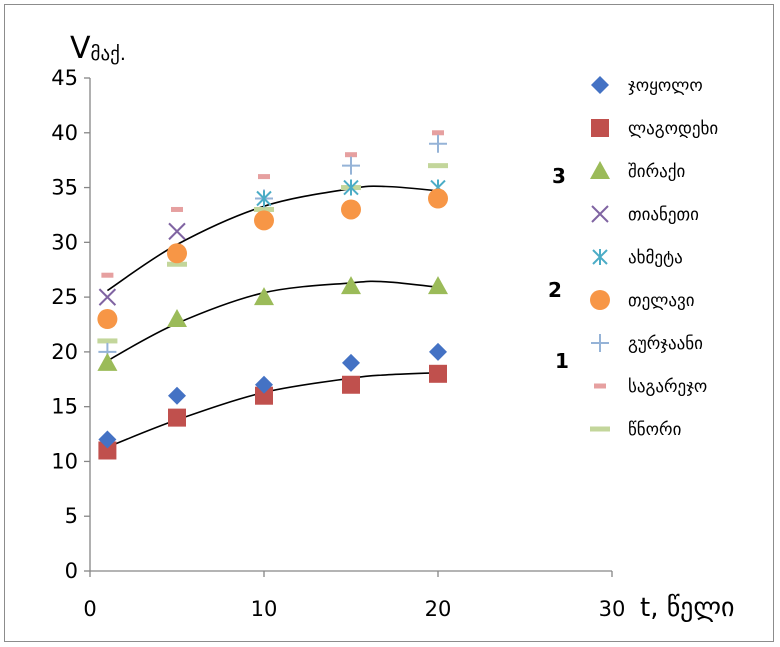 The width and height of the screenshot is (780, 647). Describe the element at coordinates (687, 608) in the screenshot. I see `x-axis-title: t, წელი` at that location.